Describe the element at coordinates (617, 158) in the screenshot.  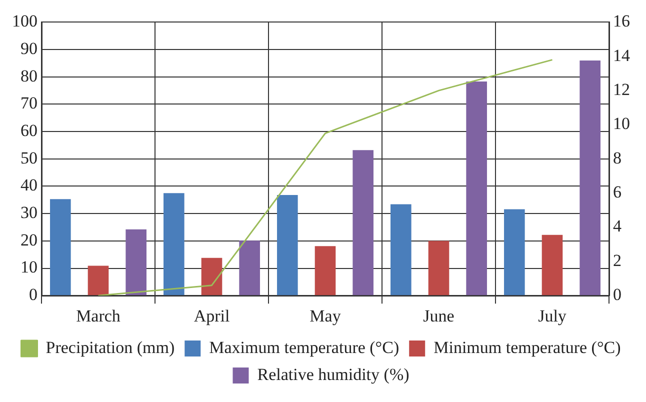
I see `y2-tick-label: 8` at that location.